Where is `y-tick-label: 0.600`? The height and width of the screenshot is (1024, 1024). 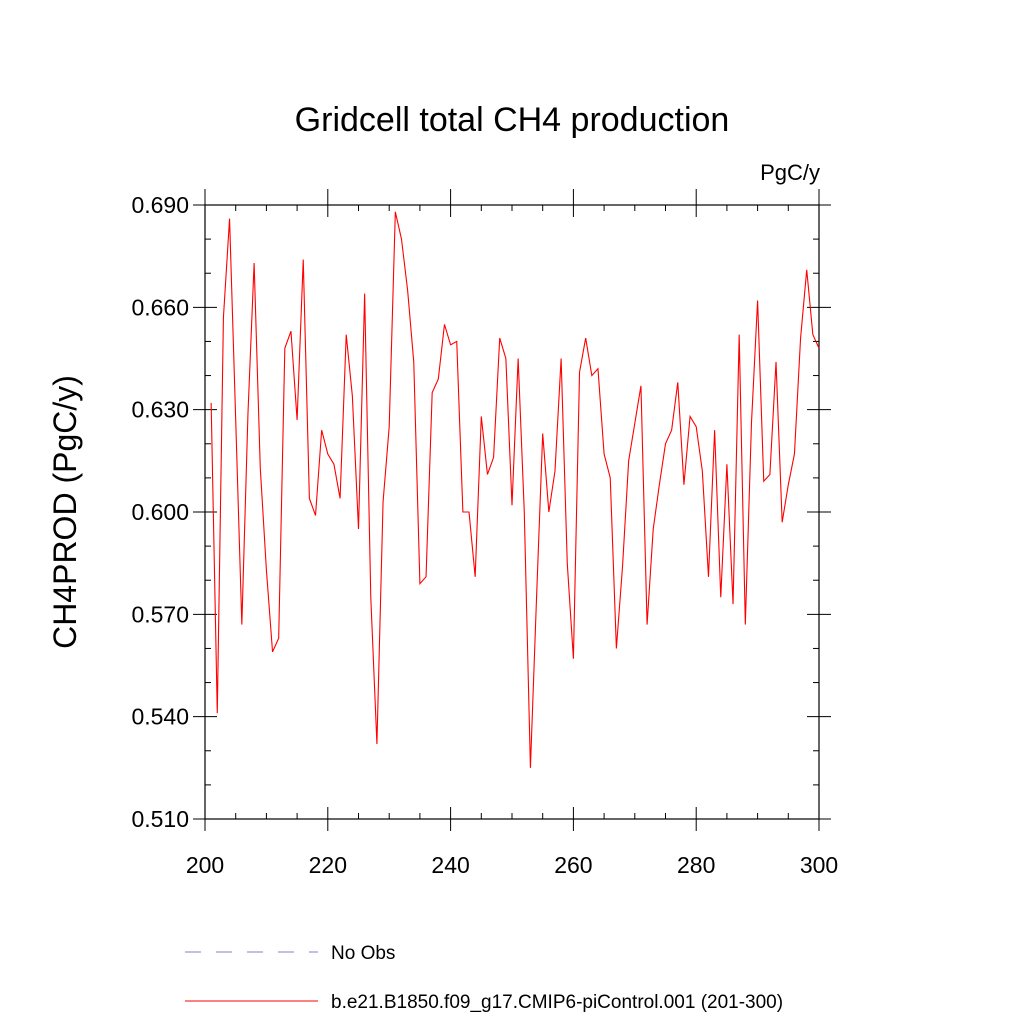
y-tick-label: 0.600 is located at coordinates (160, 512).